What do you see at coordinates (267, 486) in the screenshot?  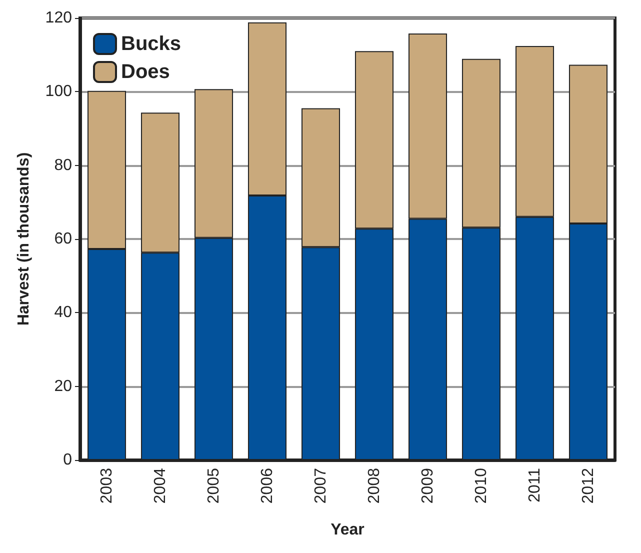 I see `x-tick-label: 2006` at bounding box center [267, 486].